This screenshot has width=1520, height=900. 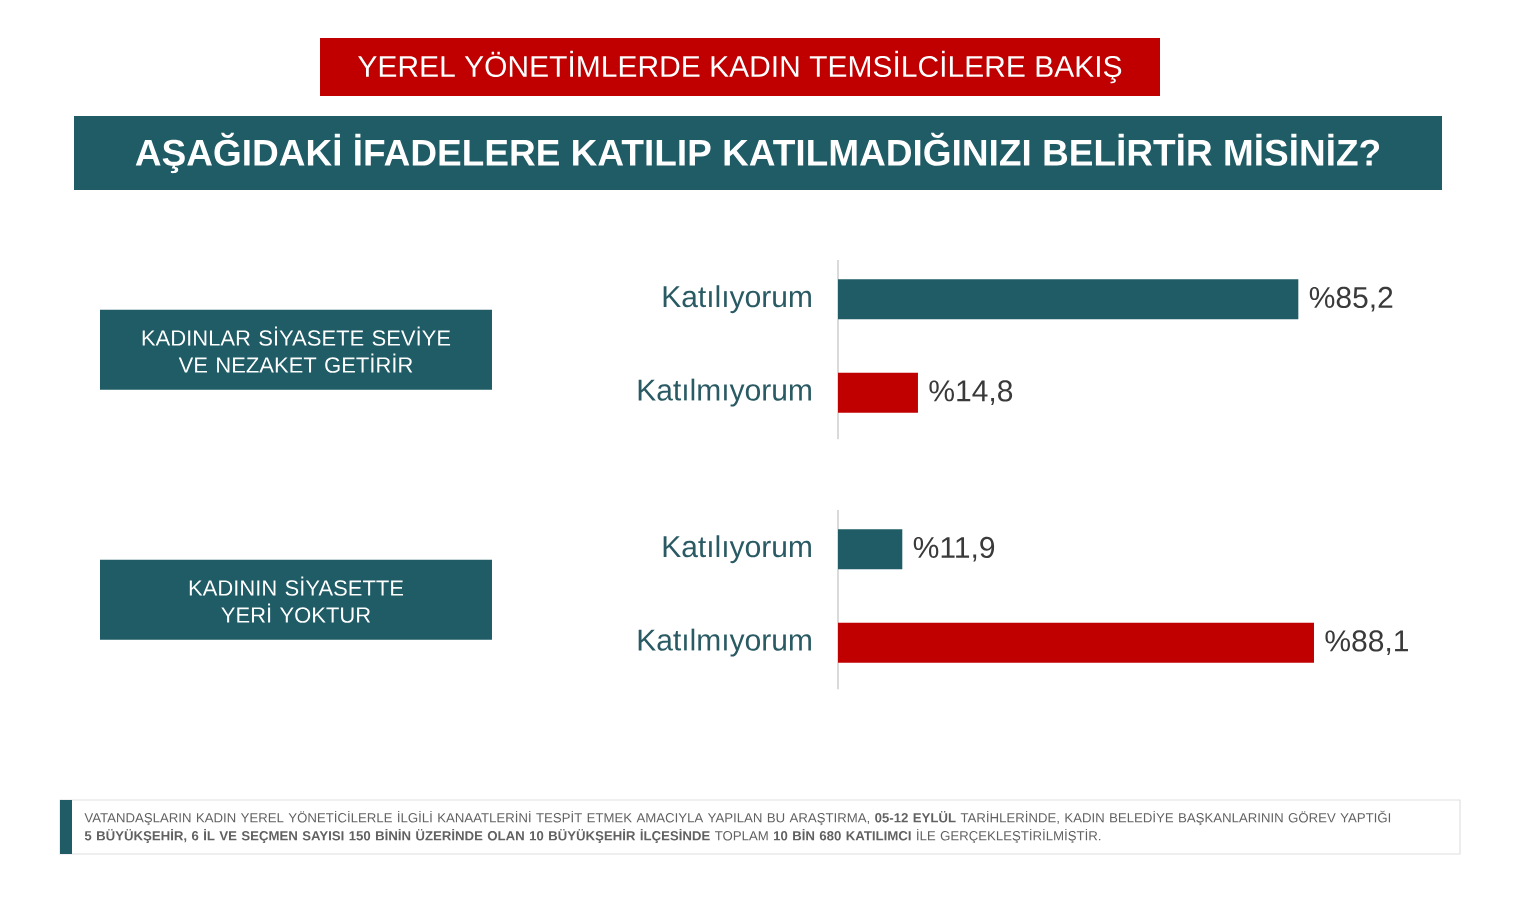 I want to click on data-label: %14,8, so click(x=971, y=392).